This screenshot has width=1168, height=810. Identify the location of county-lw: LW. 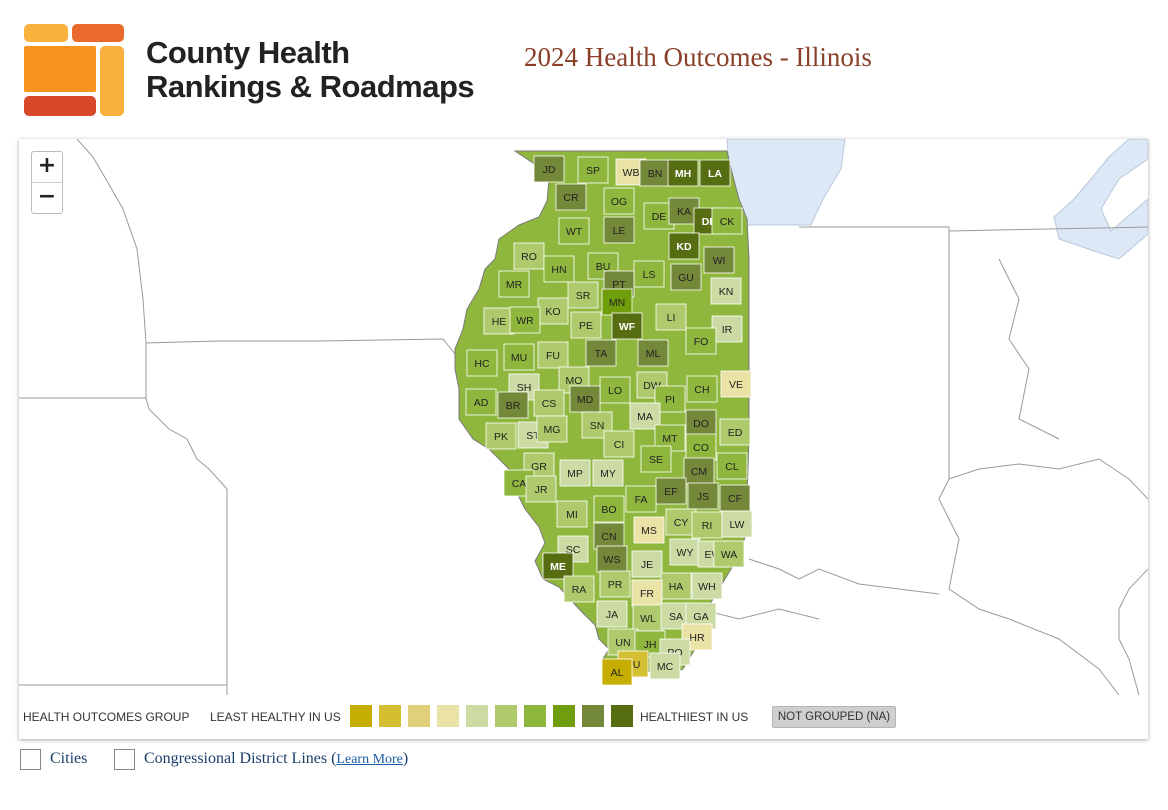
(737, 524).